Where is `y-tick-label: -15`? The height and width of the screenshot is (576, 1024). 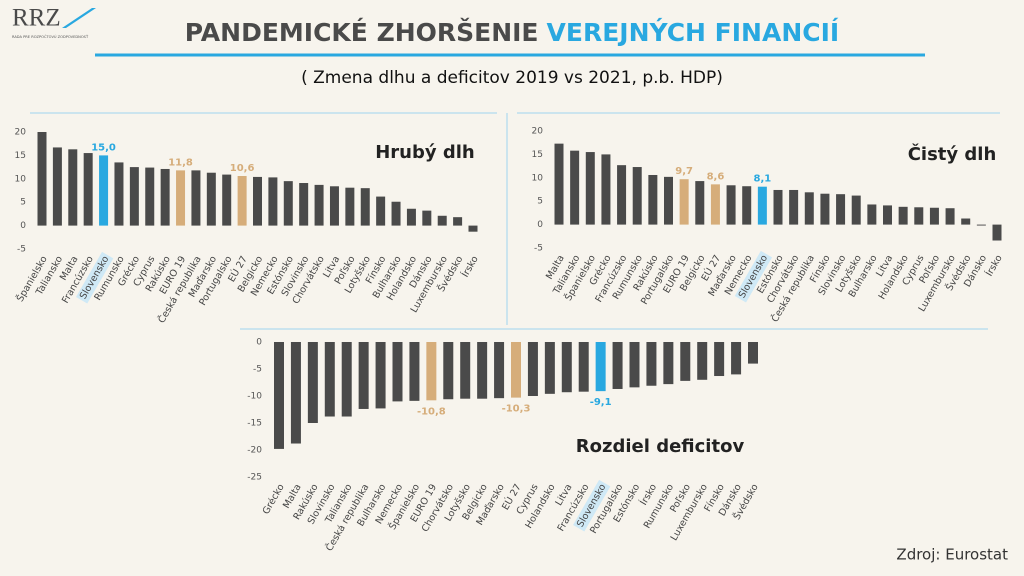
y-tick-label: -15 is located at coordinates (254, 424).